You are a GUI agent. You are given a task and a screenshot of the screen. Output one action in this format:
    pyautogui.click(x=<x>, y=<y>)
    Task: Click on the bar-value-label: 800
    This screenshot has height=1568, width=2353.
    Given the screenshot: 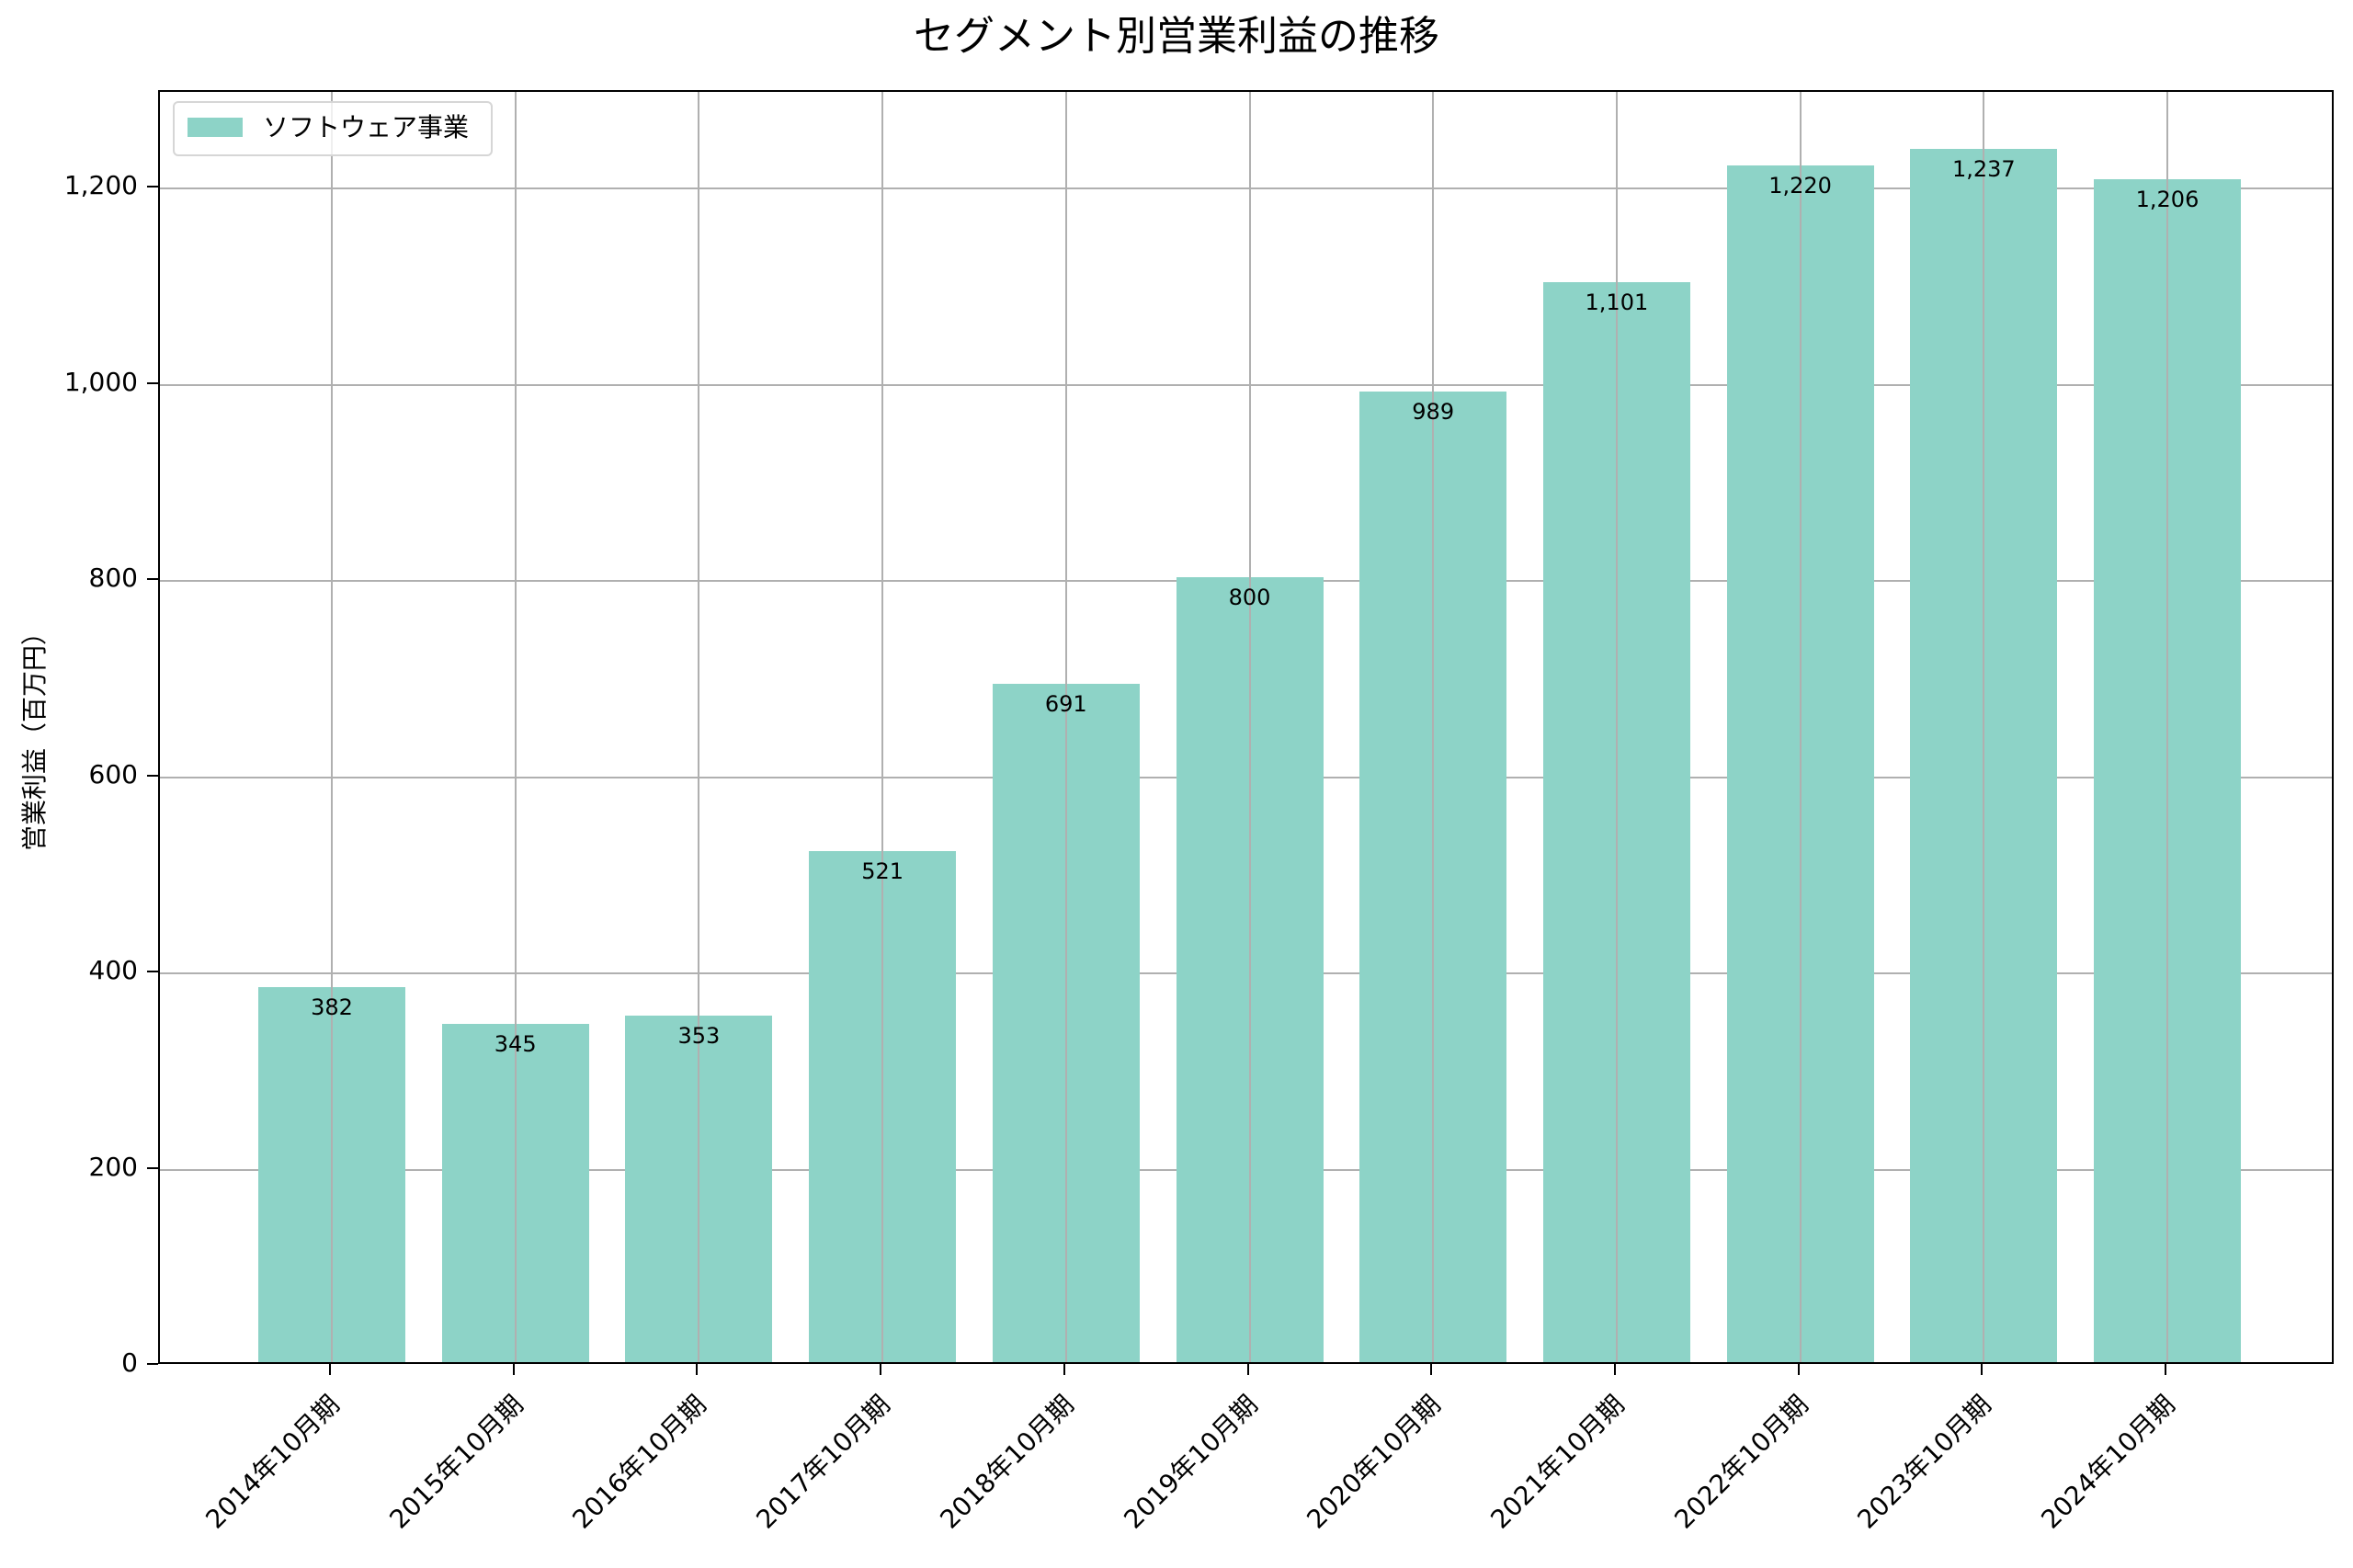 What is the action you would take?
    pyautogui.click(x=1249, y=597)
    